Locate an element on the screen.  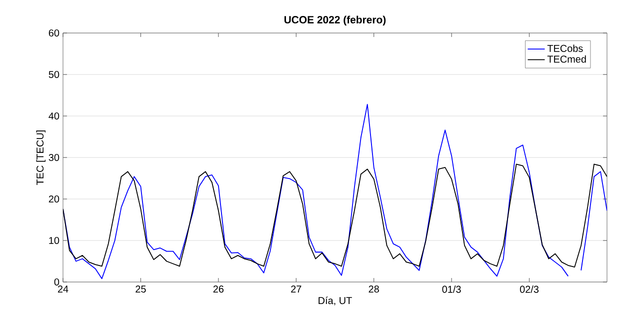
x-tick-label: 02/3 is located at coordinates (529, 289).